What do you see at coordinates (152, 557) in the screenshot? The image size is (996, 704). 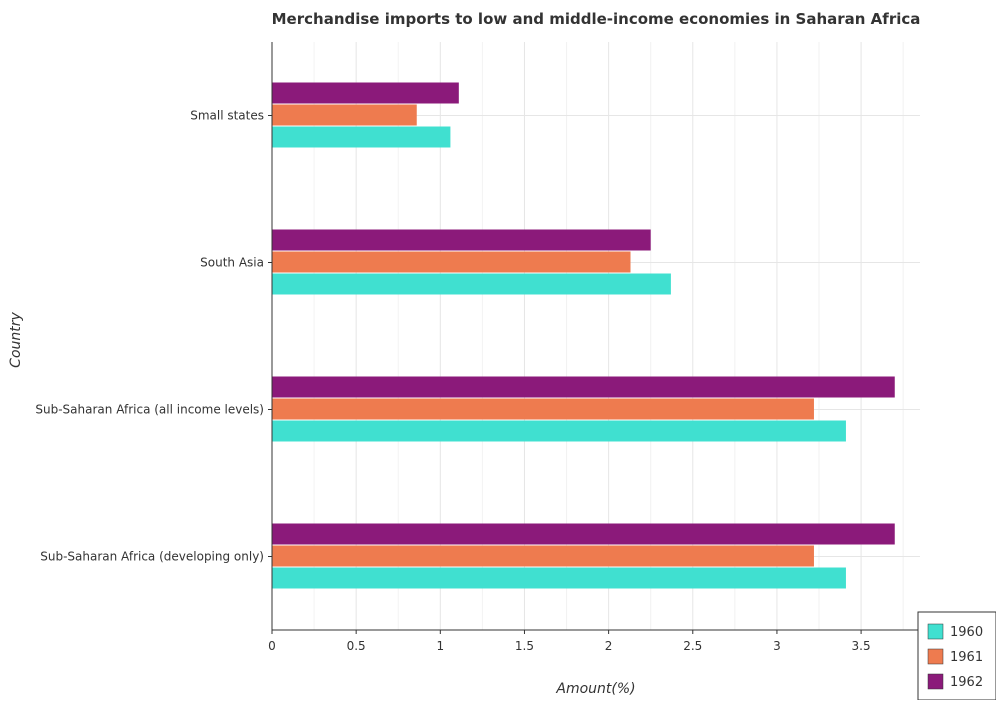 I see `y-tick-label: Sub-Saharan Africa (developing only)` at bounding box center [152, 557].